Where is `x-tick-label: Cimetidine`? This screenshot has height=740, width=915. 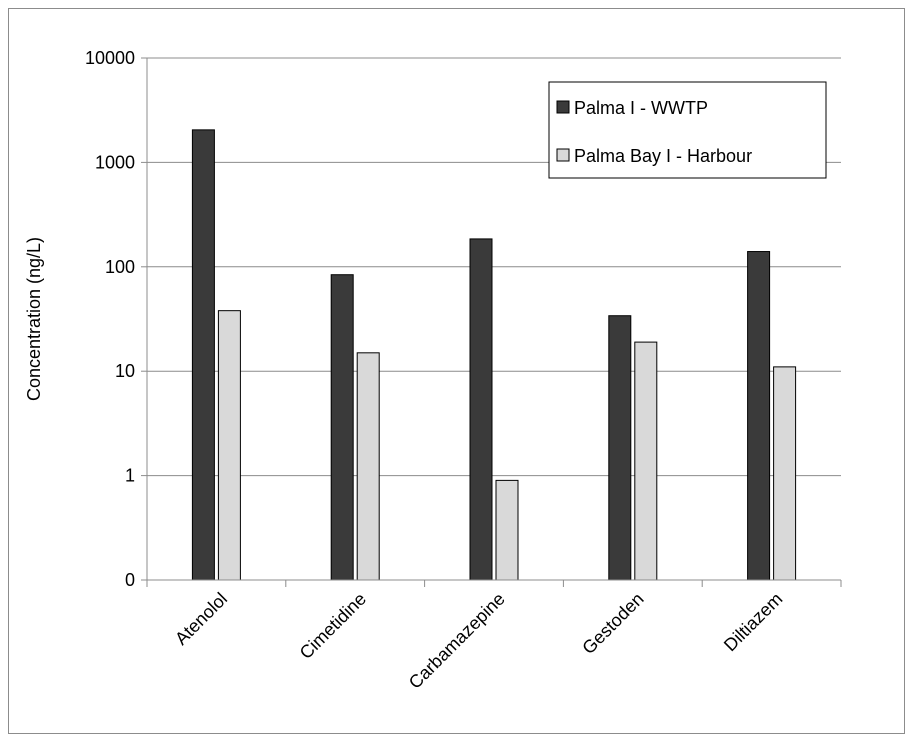
x-tick-label: Cimetidine is located at coordinates (333, 626).